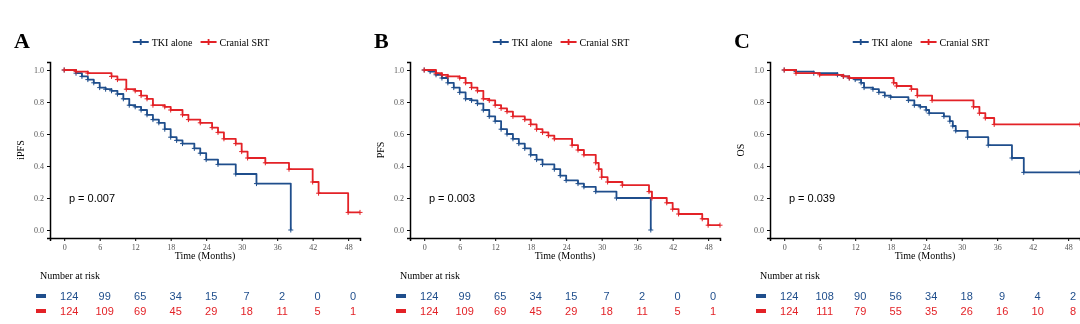  I want to click on annotation: p = 0.003, so click(452, 198).